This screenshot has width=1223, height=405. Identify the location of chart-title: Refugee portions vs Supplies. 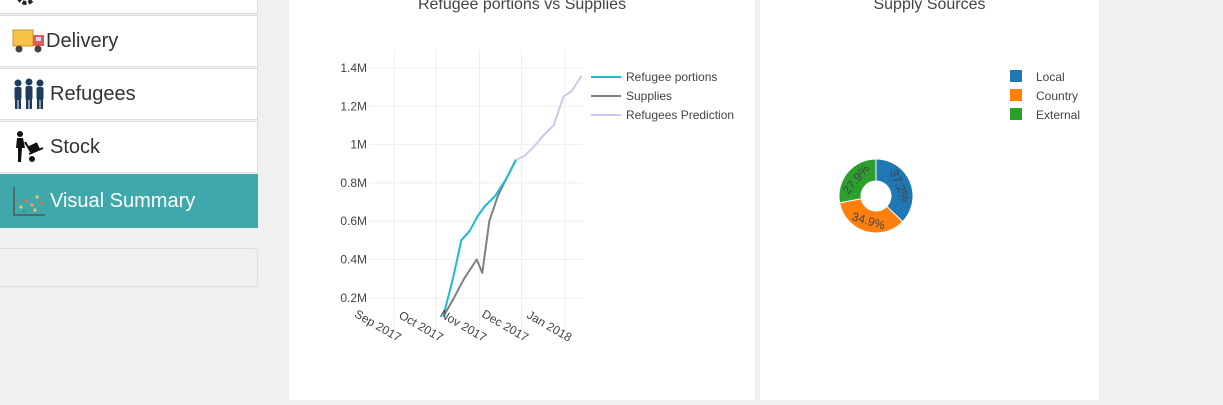
(522, 6).